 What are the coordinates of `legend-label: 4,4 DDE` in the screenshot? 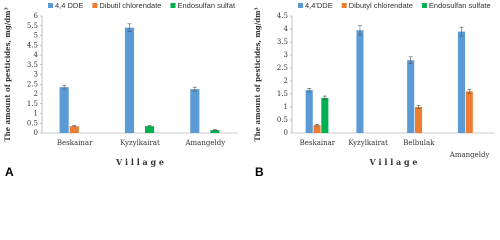 It's located at (69, 5).